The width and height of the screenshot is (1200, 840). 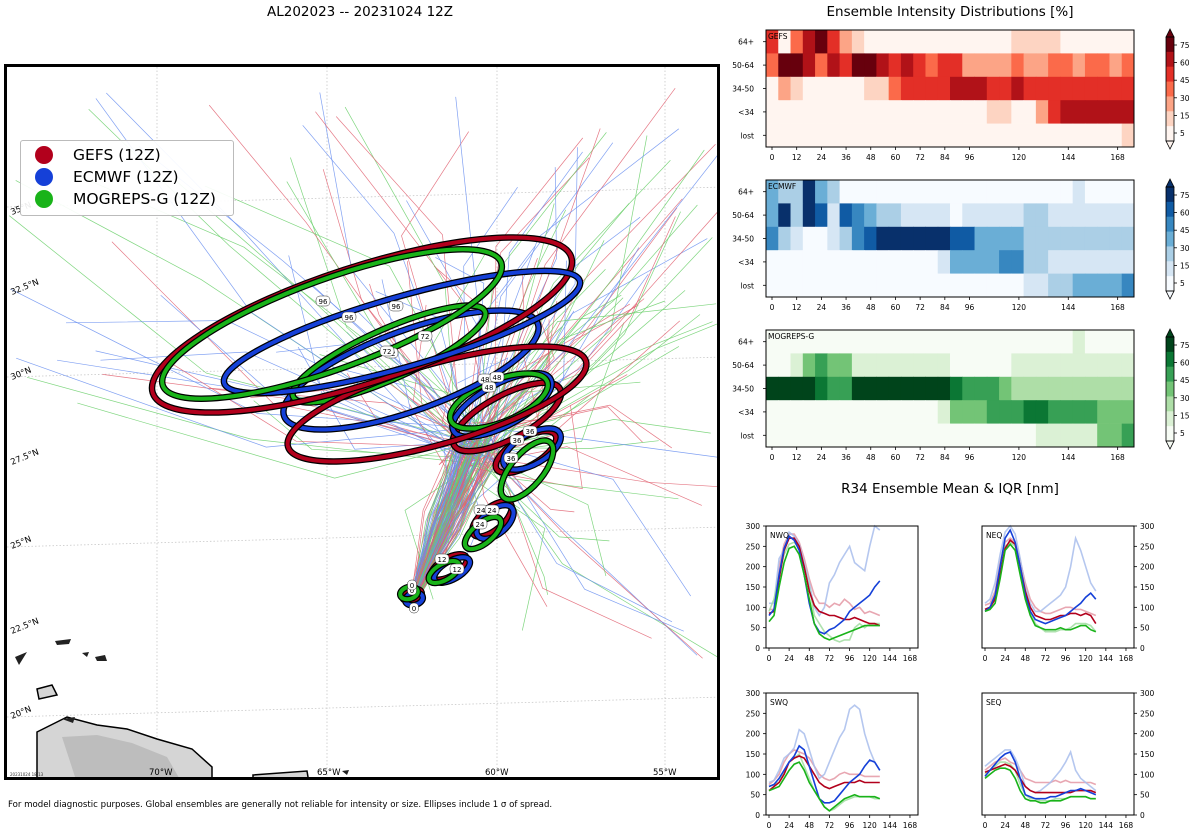 What do you see at coordinates (362, 367) in the screenshot?
I see `parallel-line` at bounding box center [362, 367].